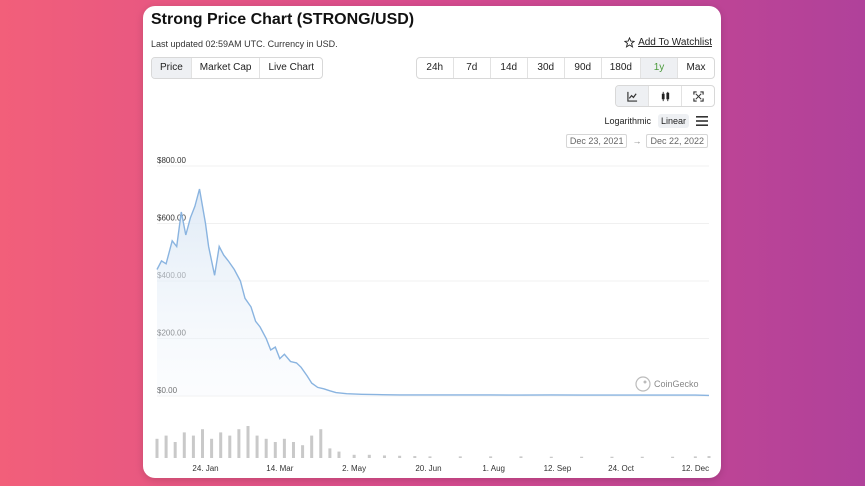 The height and width of the screenshot is (486, 865). I want to click on coingecko-logo-icon, so click(643, 384).